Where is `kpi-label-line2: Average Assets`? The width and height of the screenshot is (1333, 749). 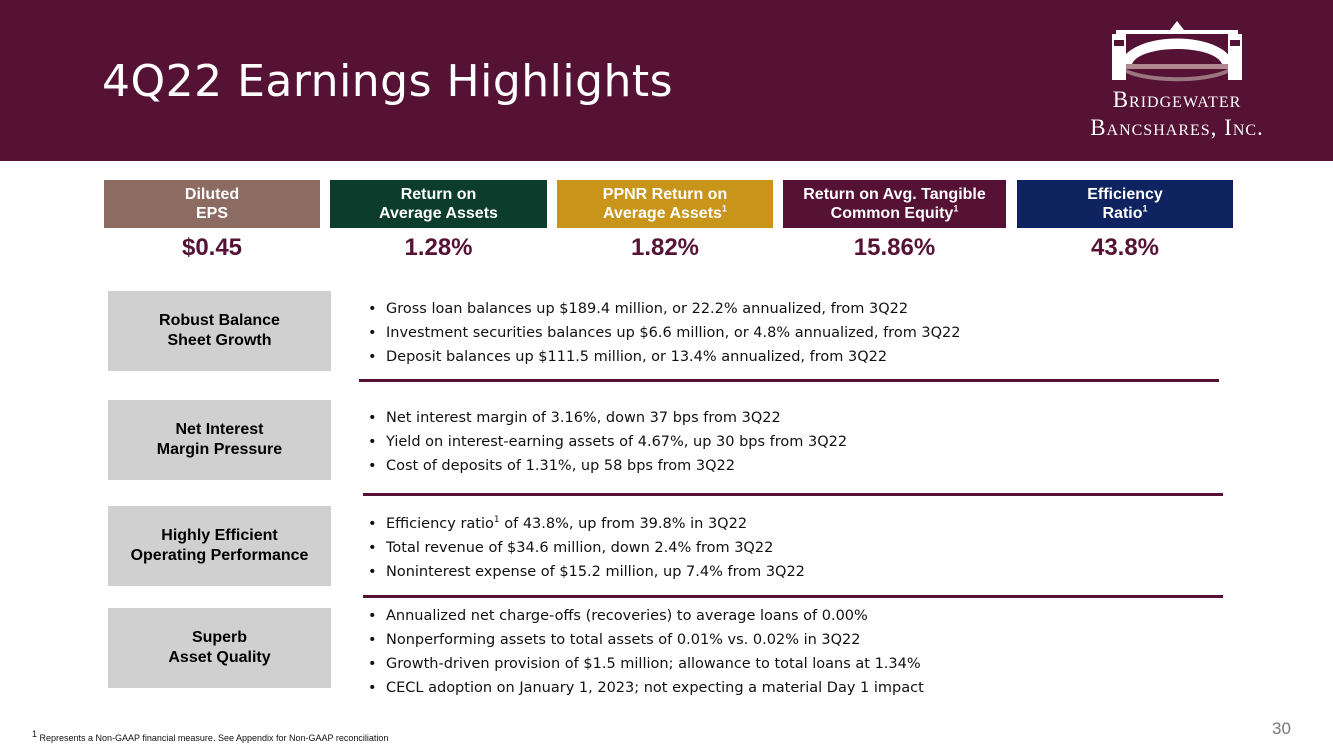 kpi-label-line2: Average Assets is located at coordinates (438, 213).